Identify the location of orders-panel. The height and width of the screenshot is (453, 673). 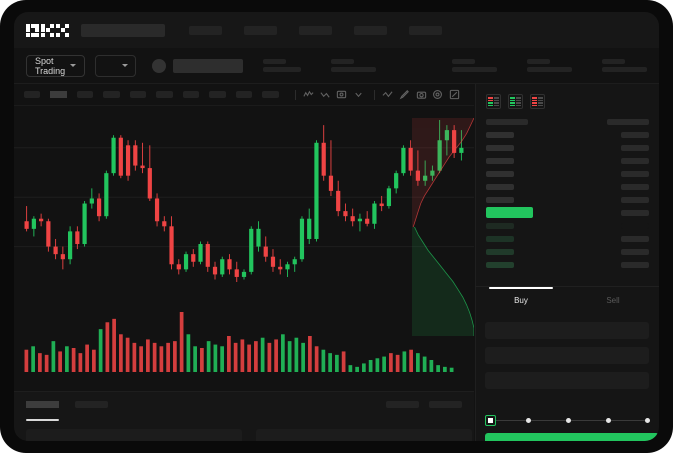
(244, 416).